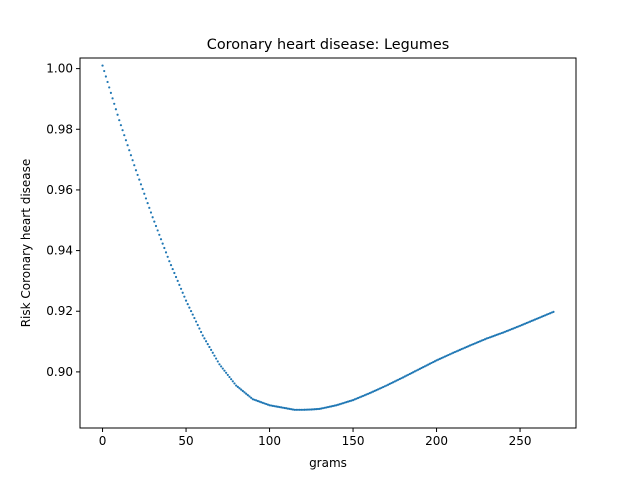  I want to click on x-tick-label: 50, so click(185, 441).